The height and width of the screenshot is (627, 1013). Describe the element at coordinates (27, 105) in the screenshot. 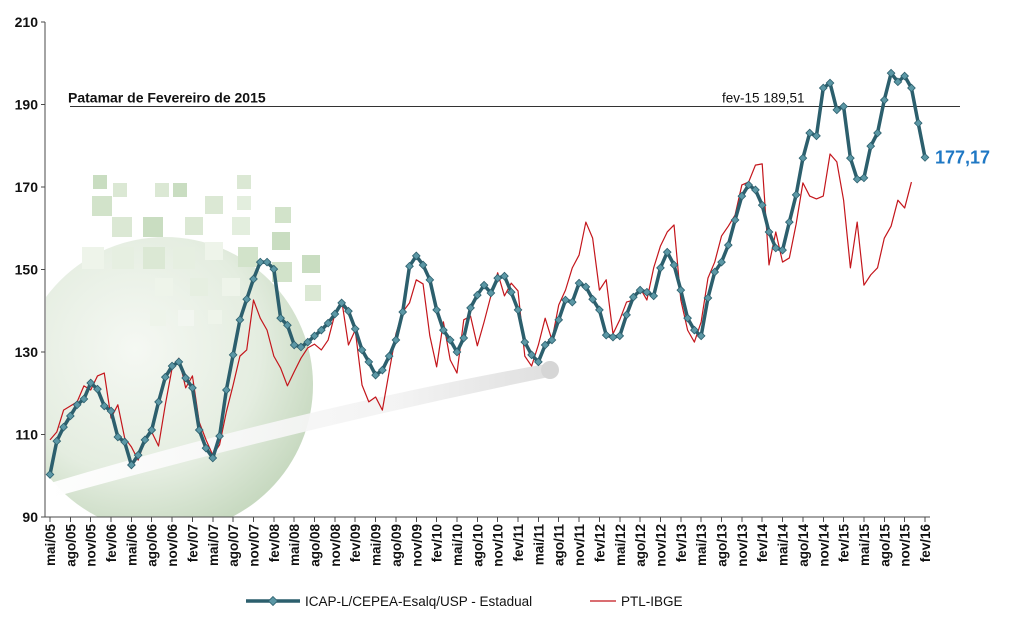

I see `y-tick-label: 190` at that location.